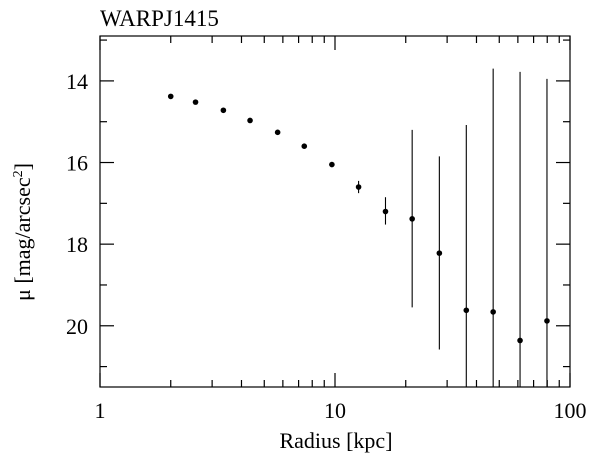 The width and height of the screenshot is (616, 461). Describe the element at coordinates (77, 163) in the screenshot. I see `y-tick-label: 16` at that location.